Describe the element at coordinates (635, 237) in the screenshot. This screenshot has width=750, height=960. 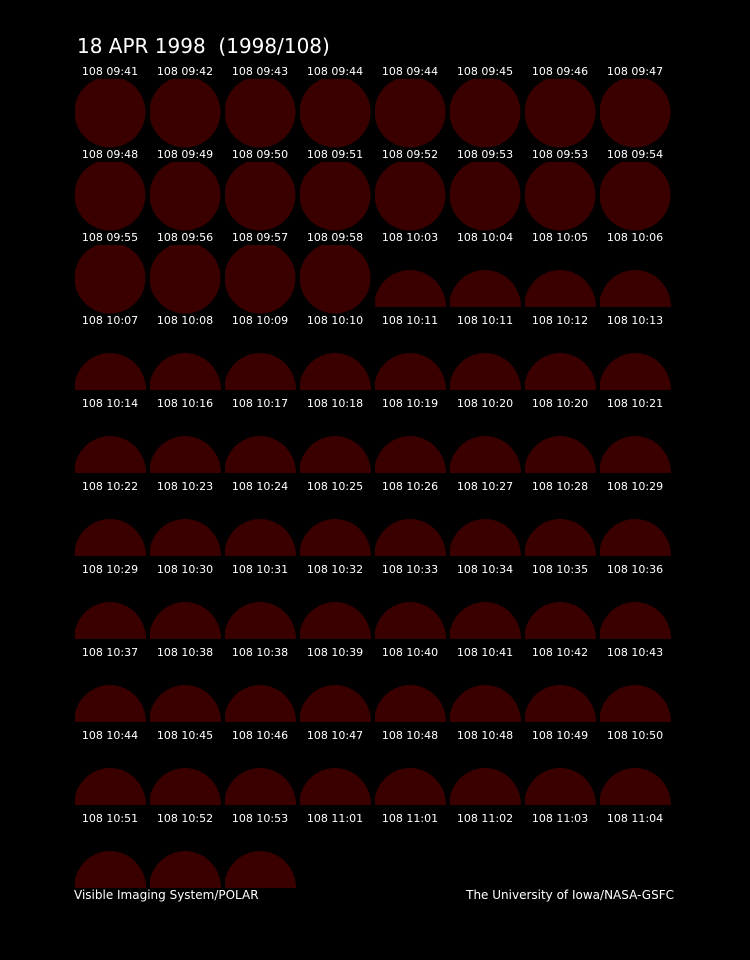
I see `frame-label: 108 10:06` at that location.